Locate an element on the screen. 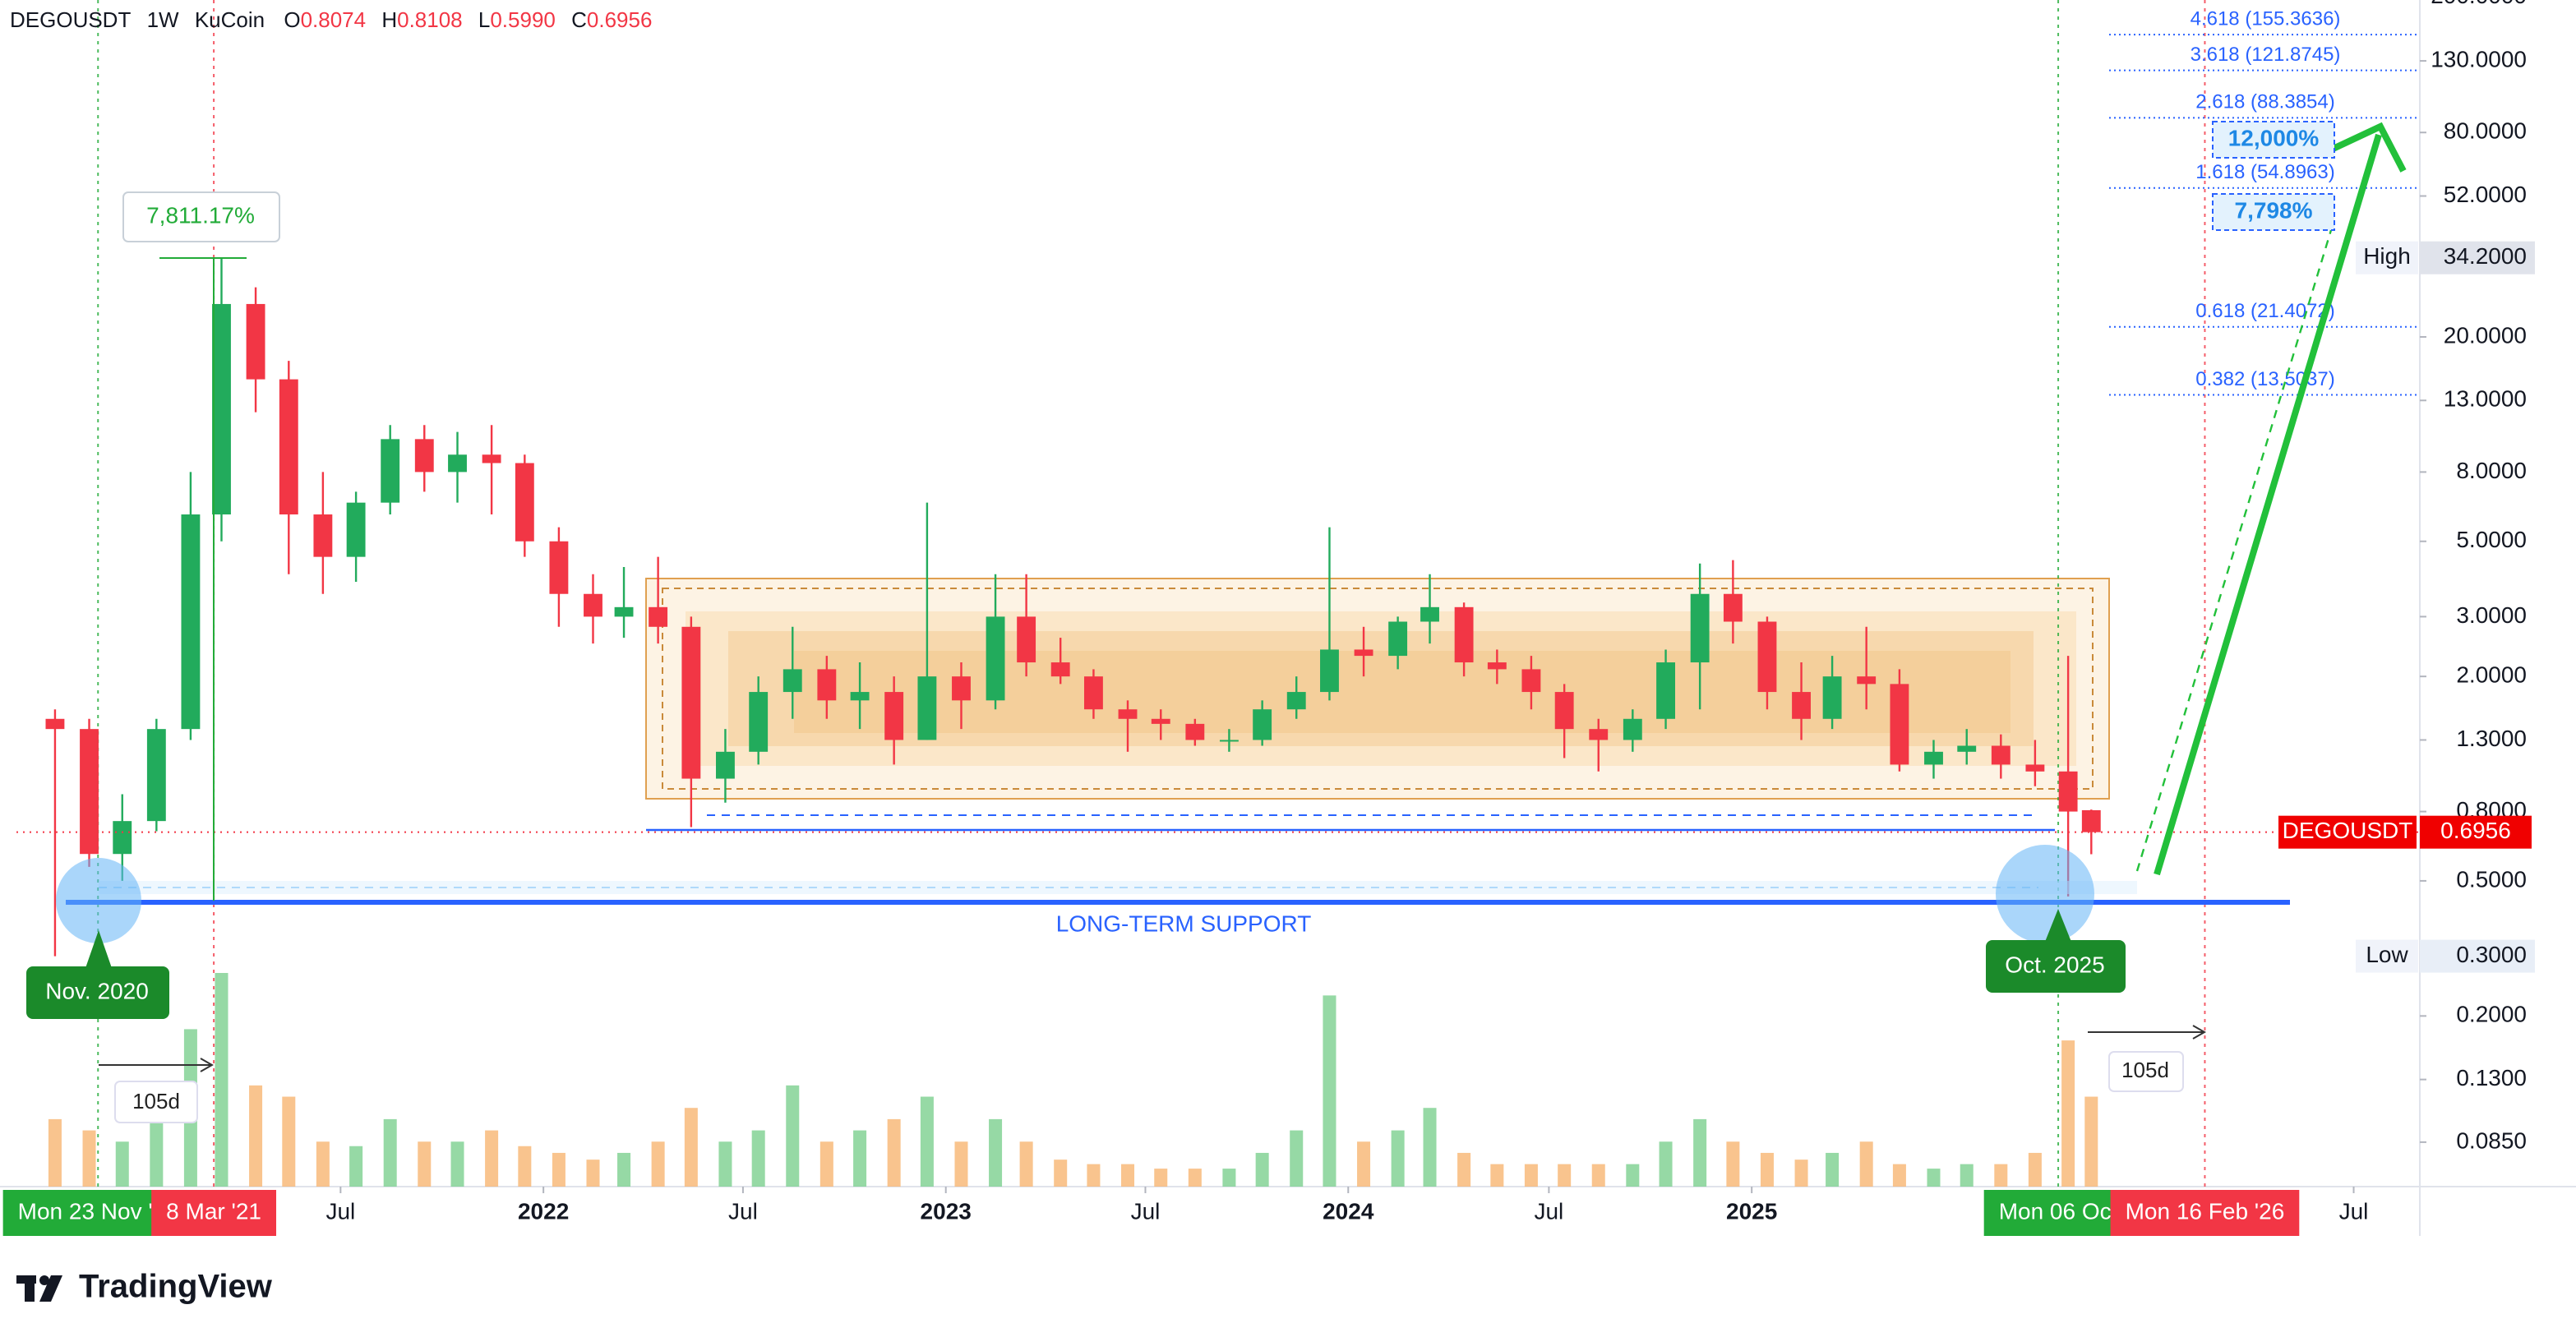 The image size is (2576, 1337). ohlc-key: L is located at coordinates (484, 19).